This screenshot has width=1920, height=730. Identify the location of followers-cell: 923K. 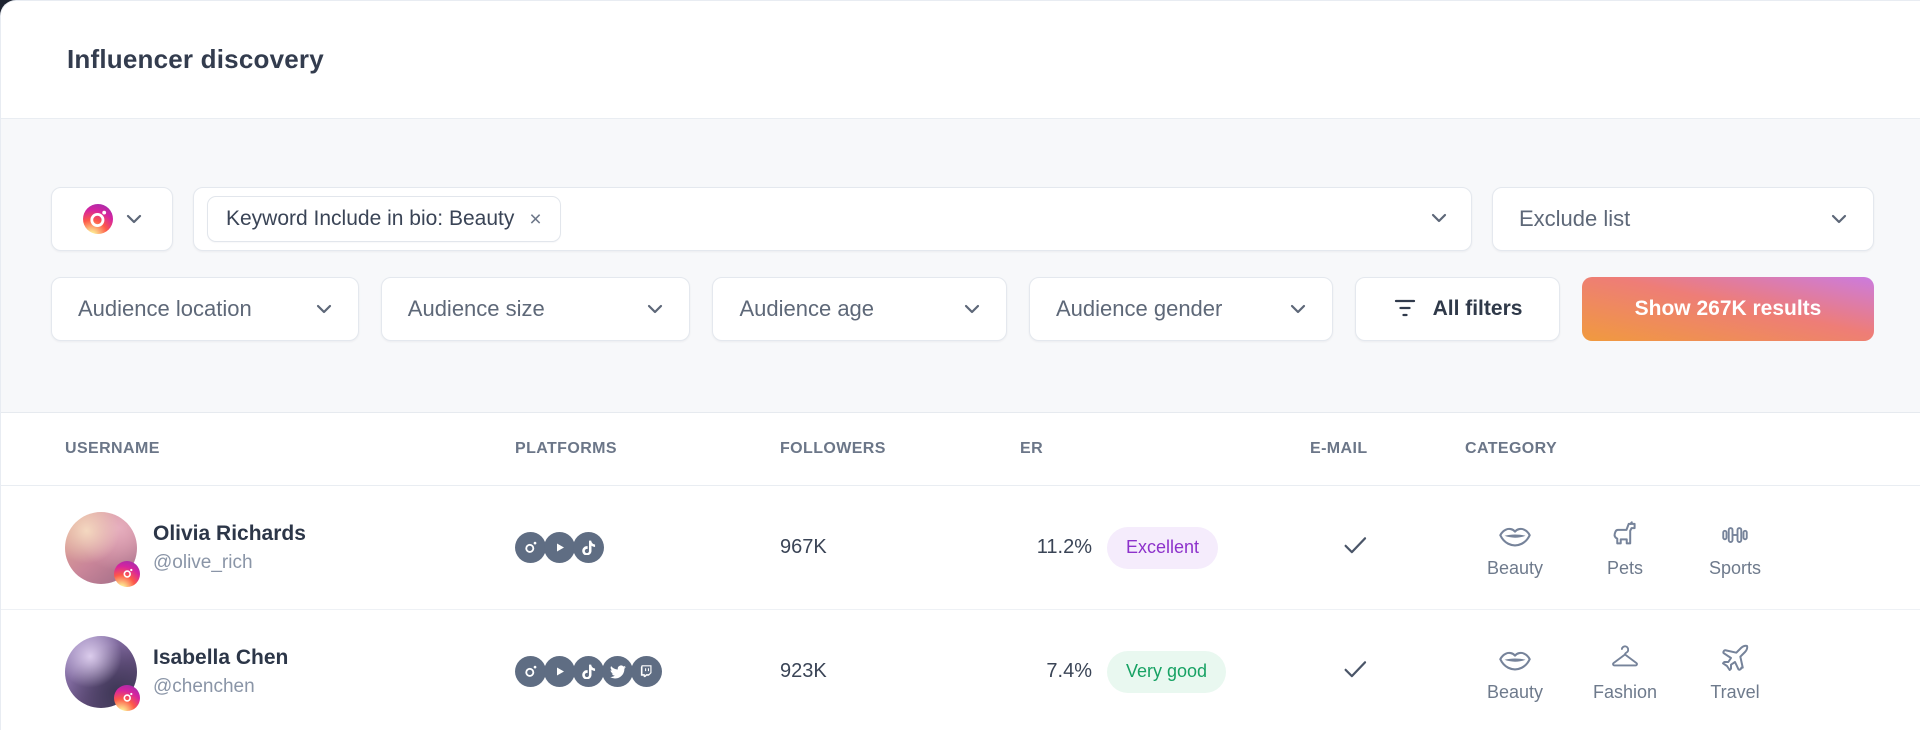
(900, 671).